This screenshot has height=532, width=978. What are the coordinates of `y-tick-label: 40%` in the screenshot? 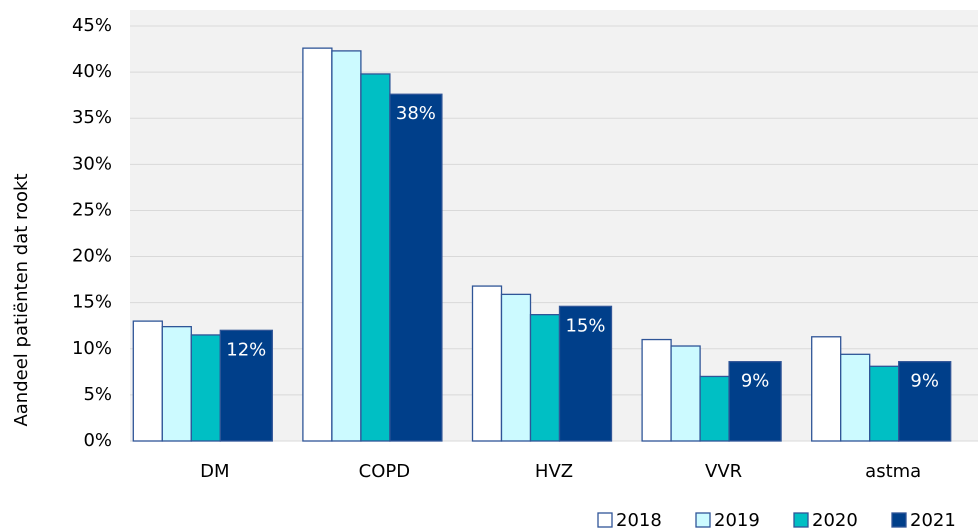 It's located at (92, 71).